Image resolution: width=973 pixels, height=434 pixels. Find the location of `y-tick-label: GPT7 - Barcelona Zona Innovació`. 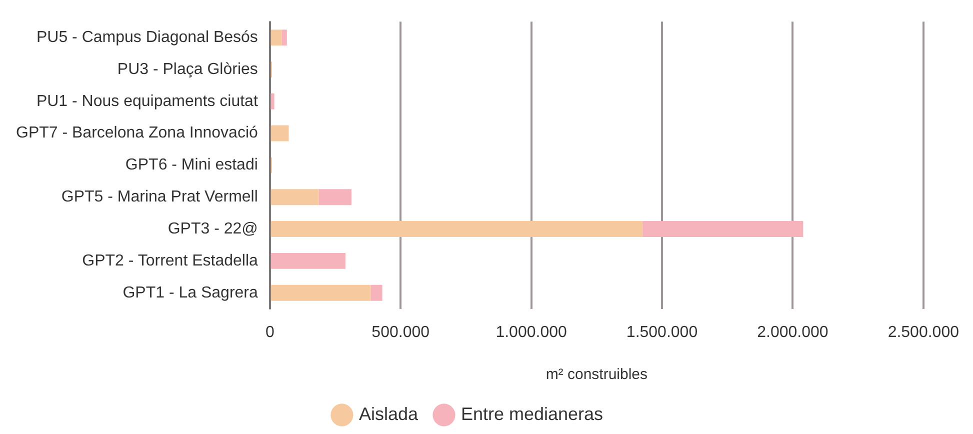

y-tick-label: GPT7 - Barcelona Zona Innovació is located at coordinates (137, 133).